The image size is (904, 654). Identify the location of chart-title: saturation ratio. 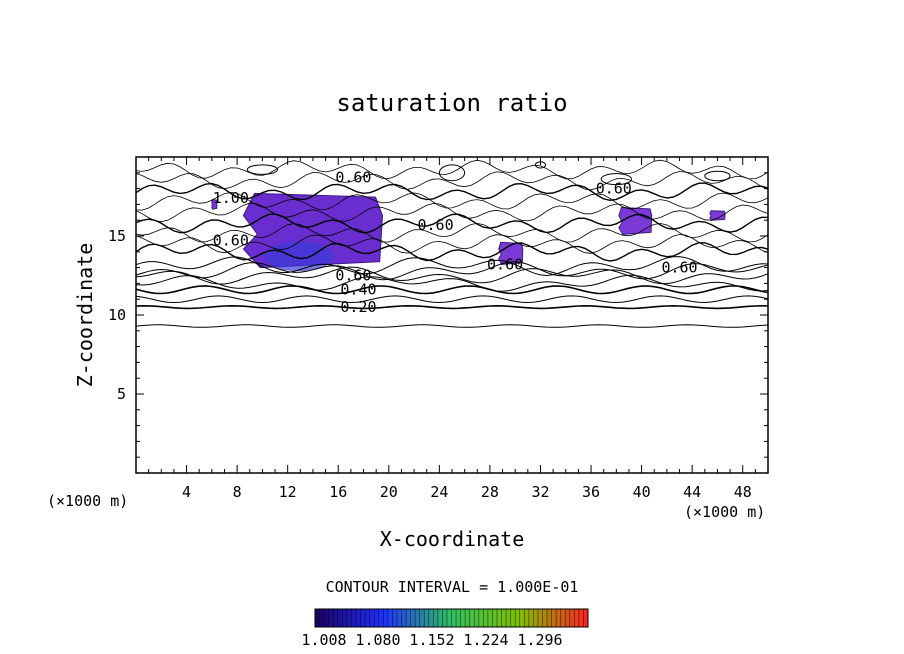
(451, 103).